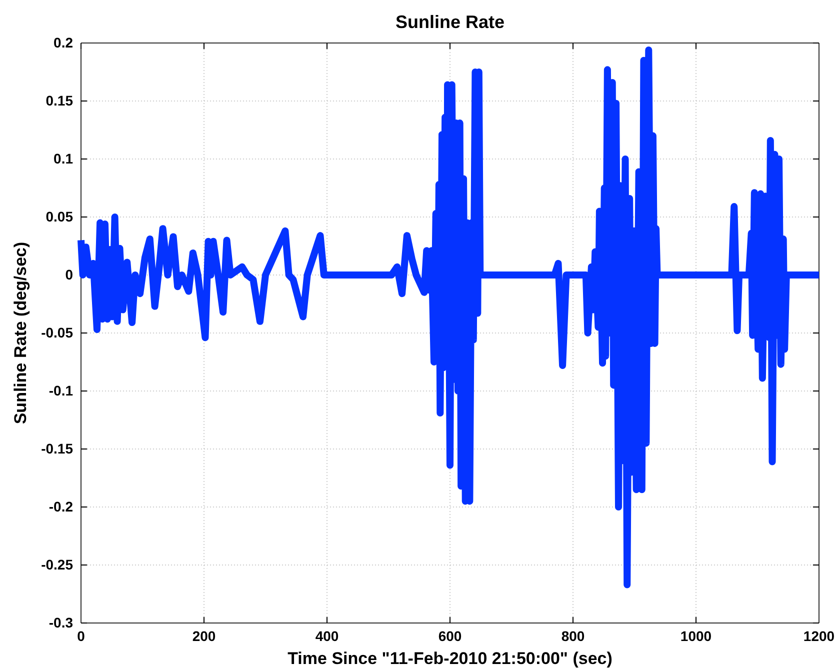 The height and width of the screenshot is (668, 838). What do you see at coordinates (57, 332) in the screenshot?
I see `y-tick-label: -0.05` at bounding box center [57, 332].